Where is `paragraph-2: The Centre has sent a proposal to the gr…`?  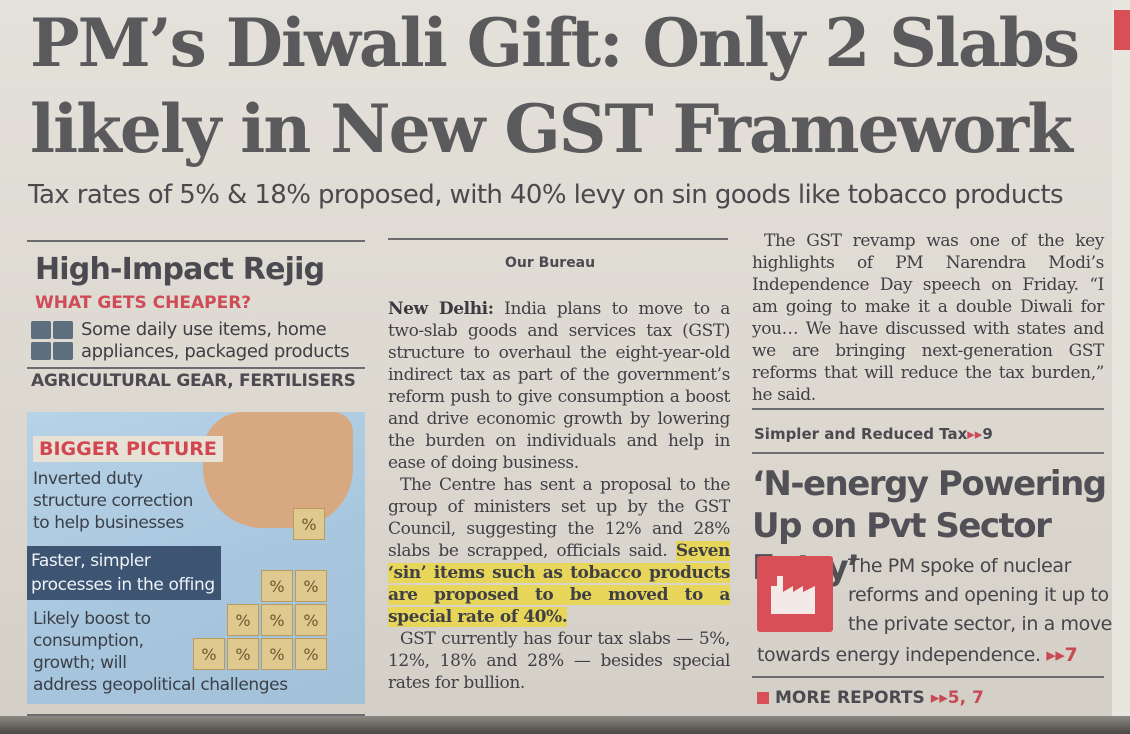 paragraph-2: The Centre has sent a proposal to the gr… is located at coordinates (559, 518).